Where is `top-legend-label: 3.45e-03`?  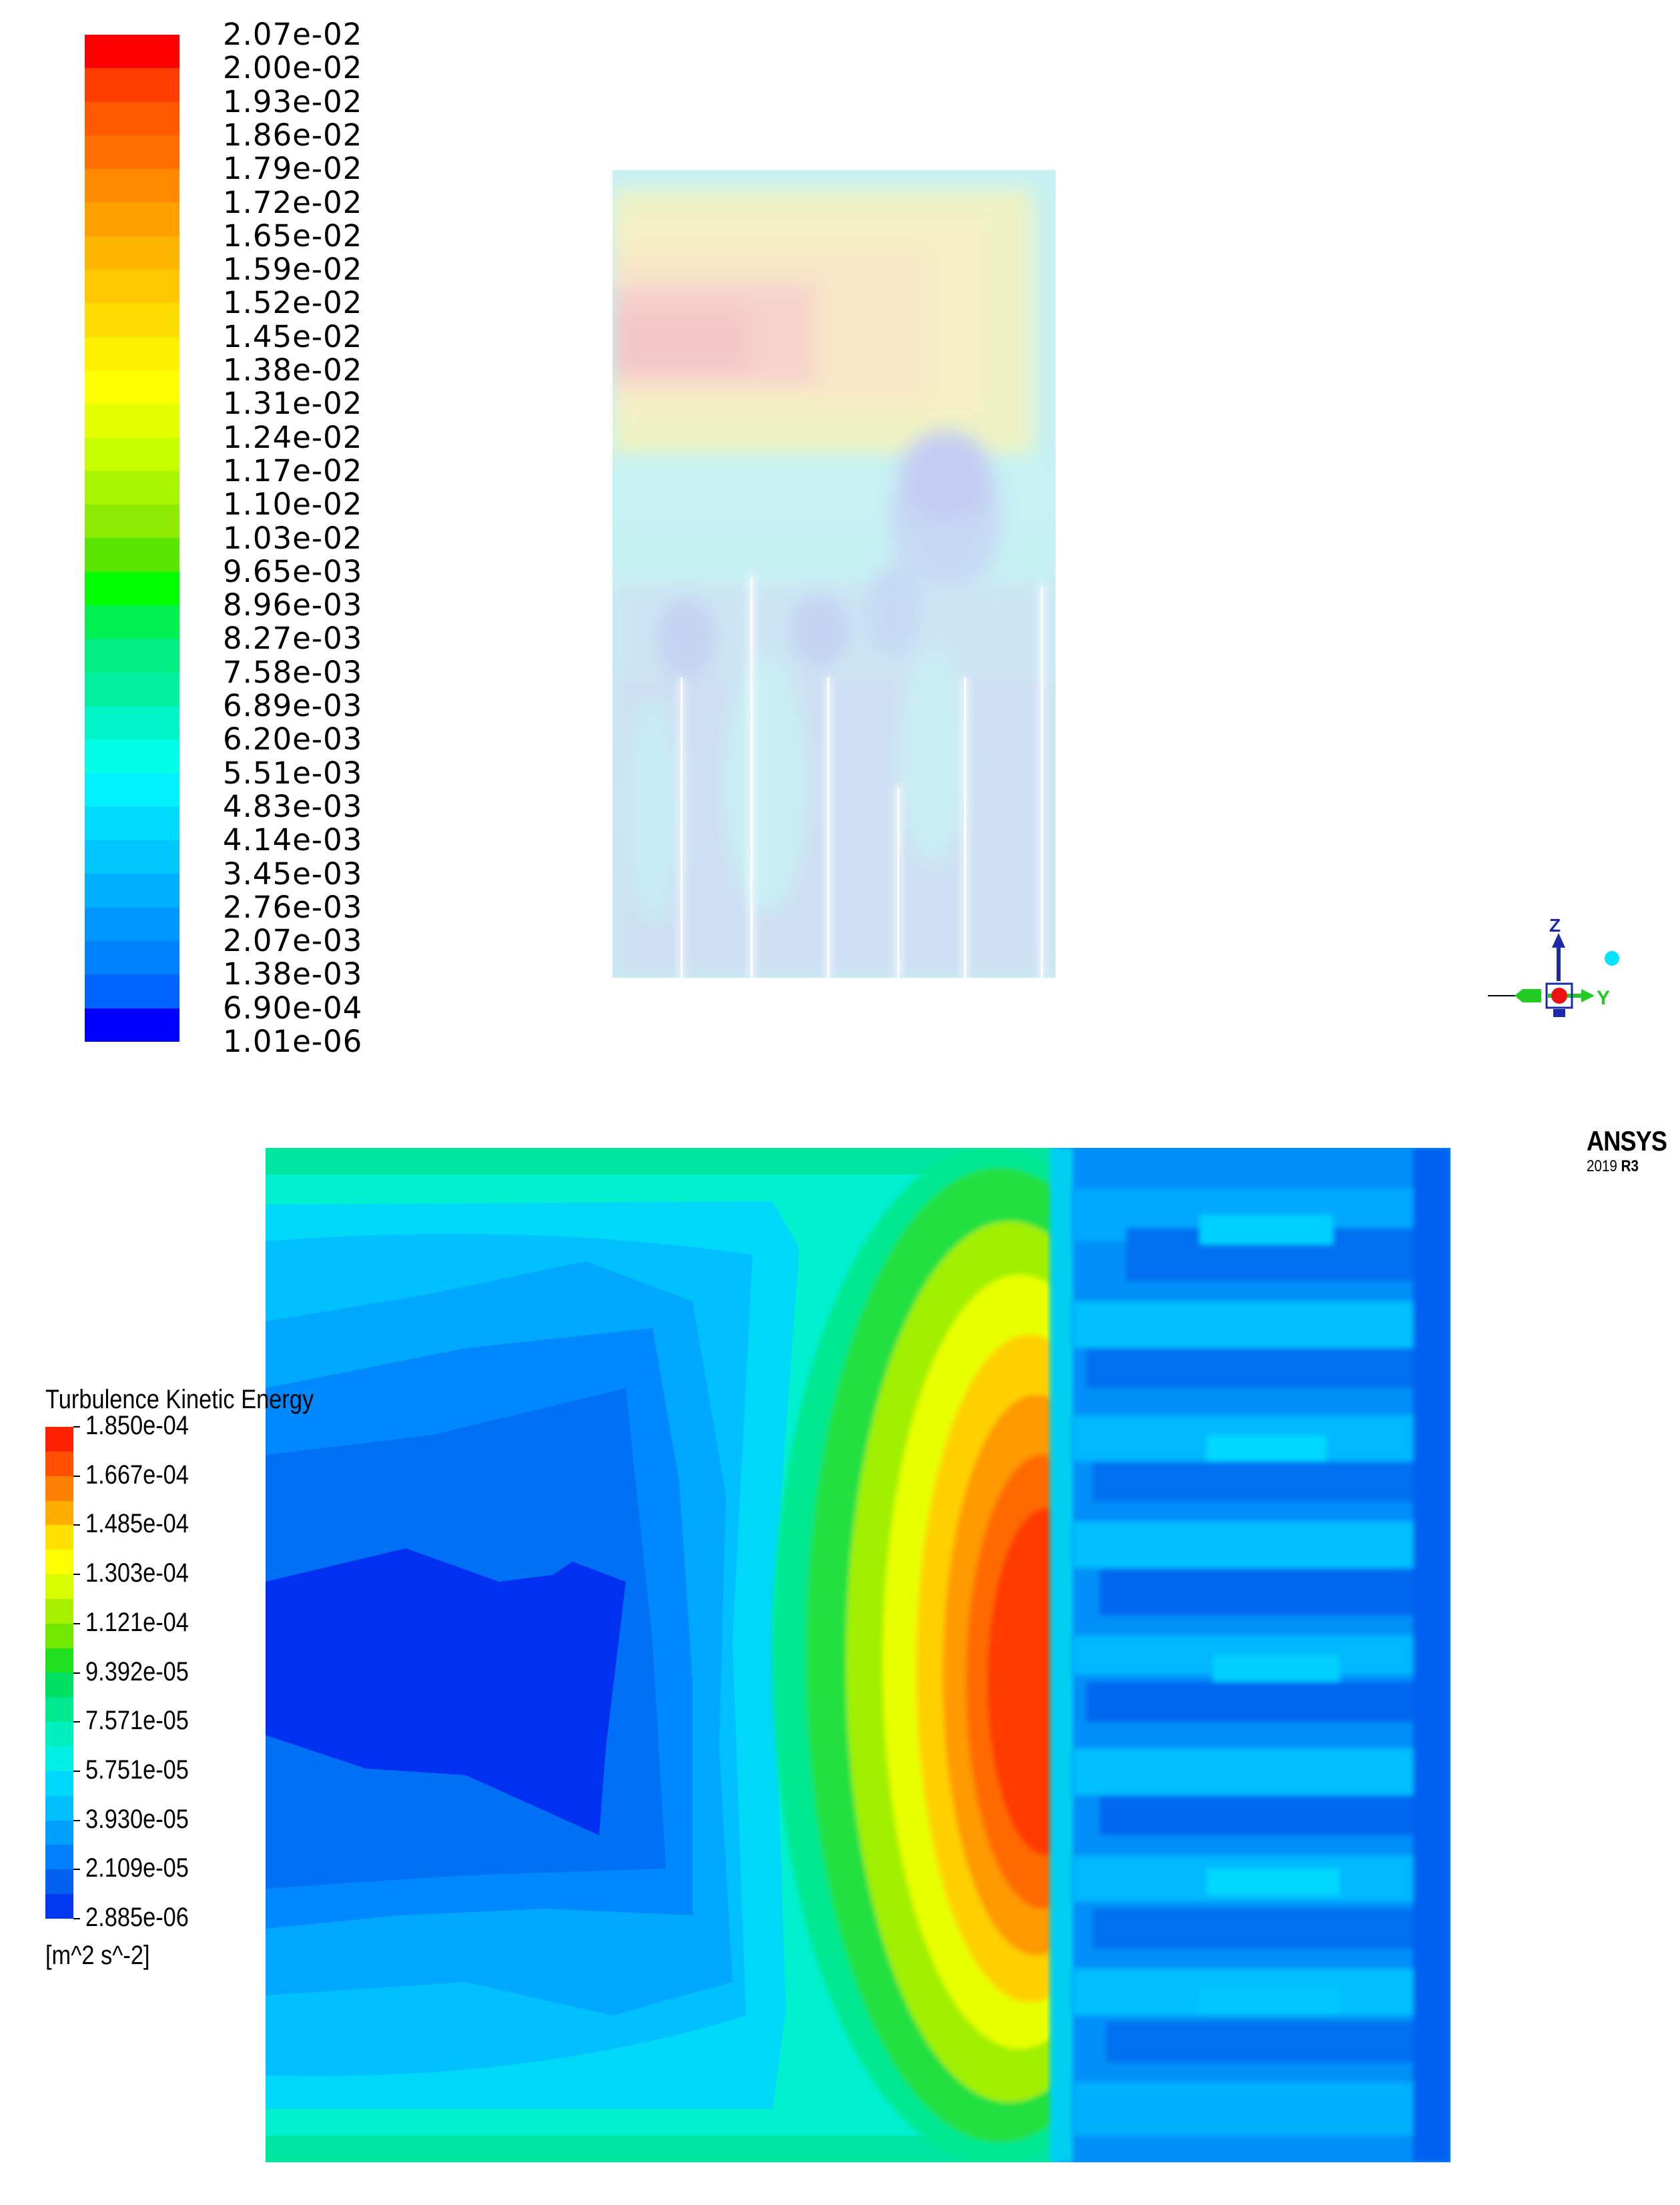 top-legend-label: 3.45e-03 is located at coordinates (293, 874).